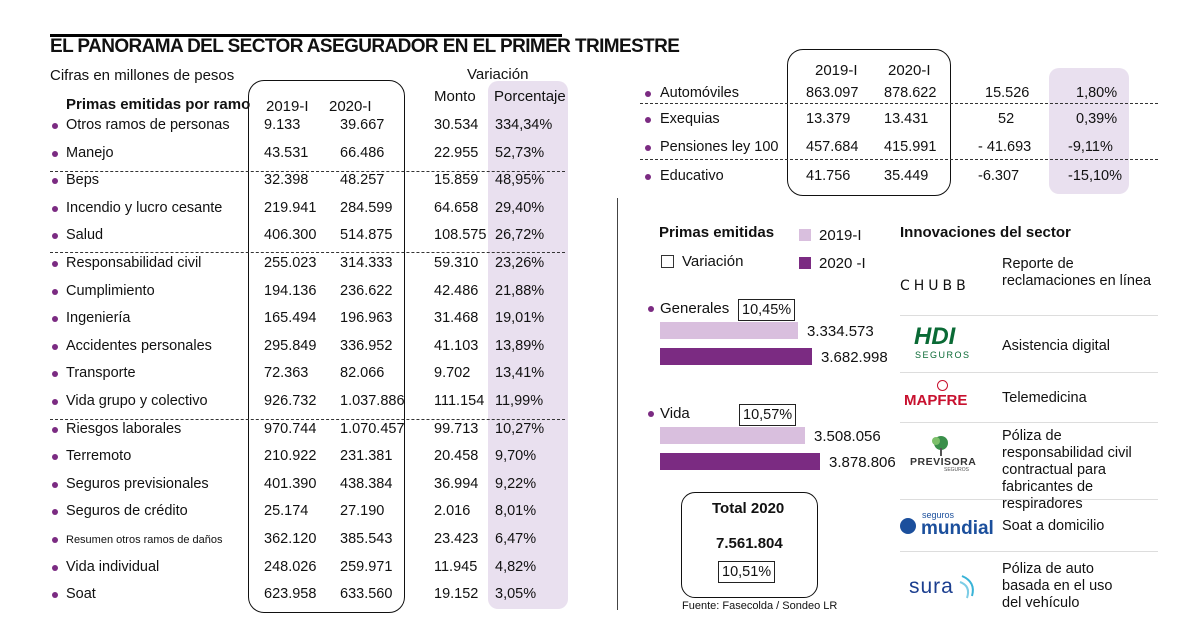  Describe the element at coordinates (1090, 147) in the screenshot. I see `row-pct: -9,11%` at that location.